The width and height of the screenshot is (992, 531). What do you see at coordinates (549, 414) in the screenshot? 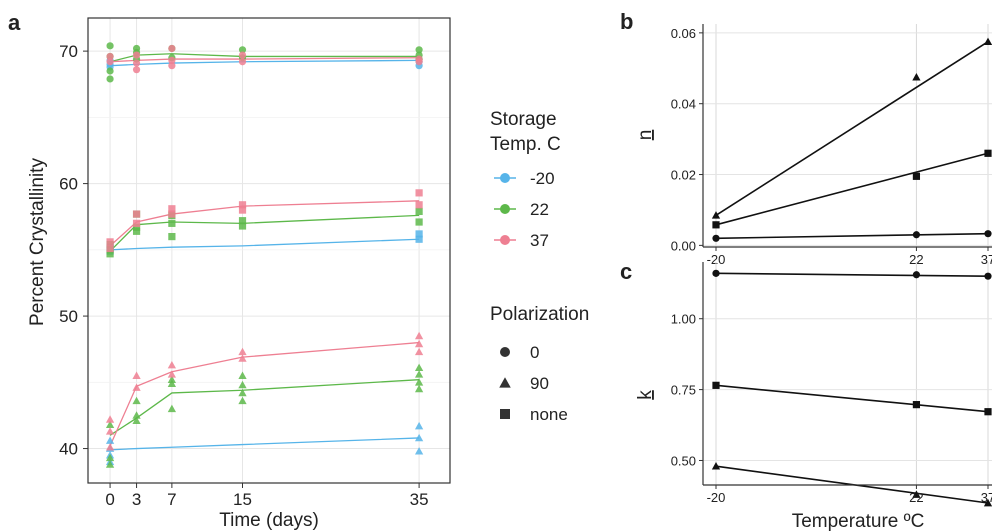
I see `legend-polarization-label: none` at bounding box center [549, 414].